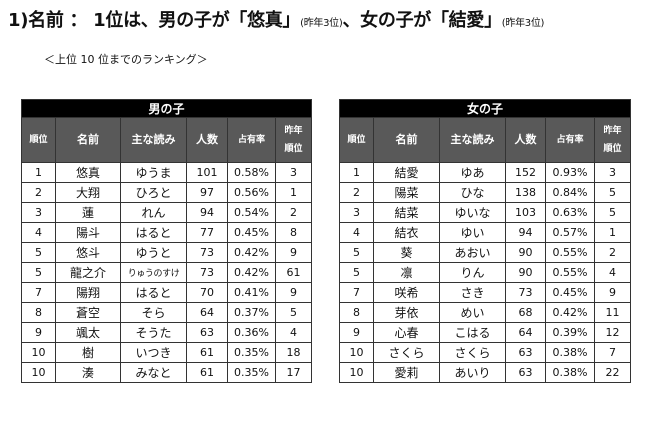 This screenshot has width=650, height=423. I want to click on name-cell: 陽斗, so click(88, 232).